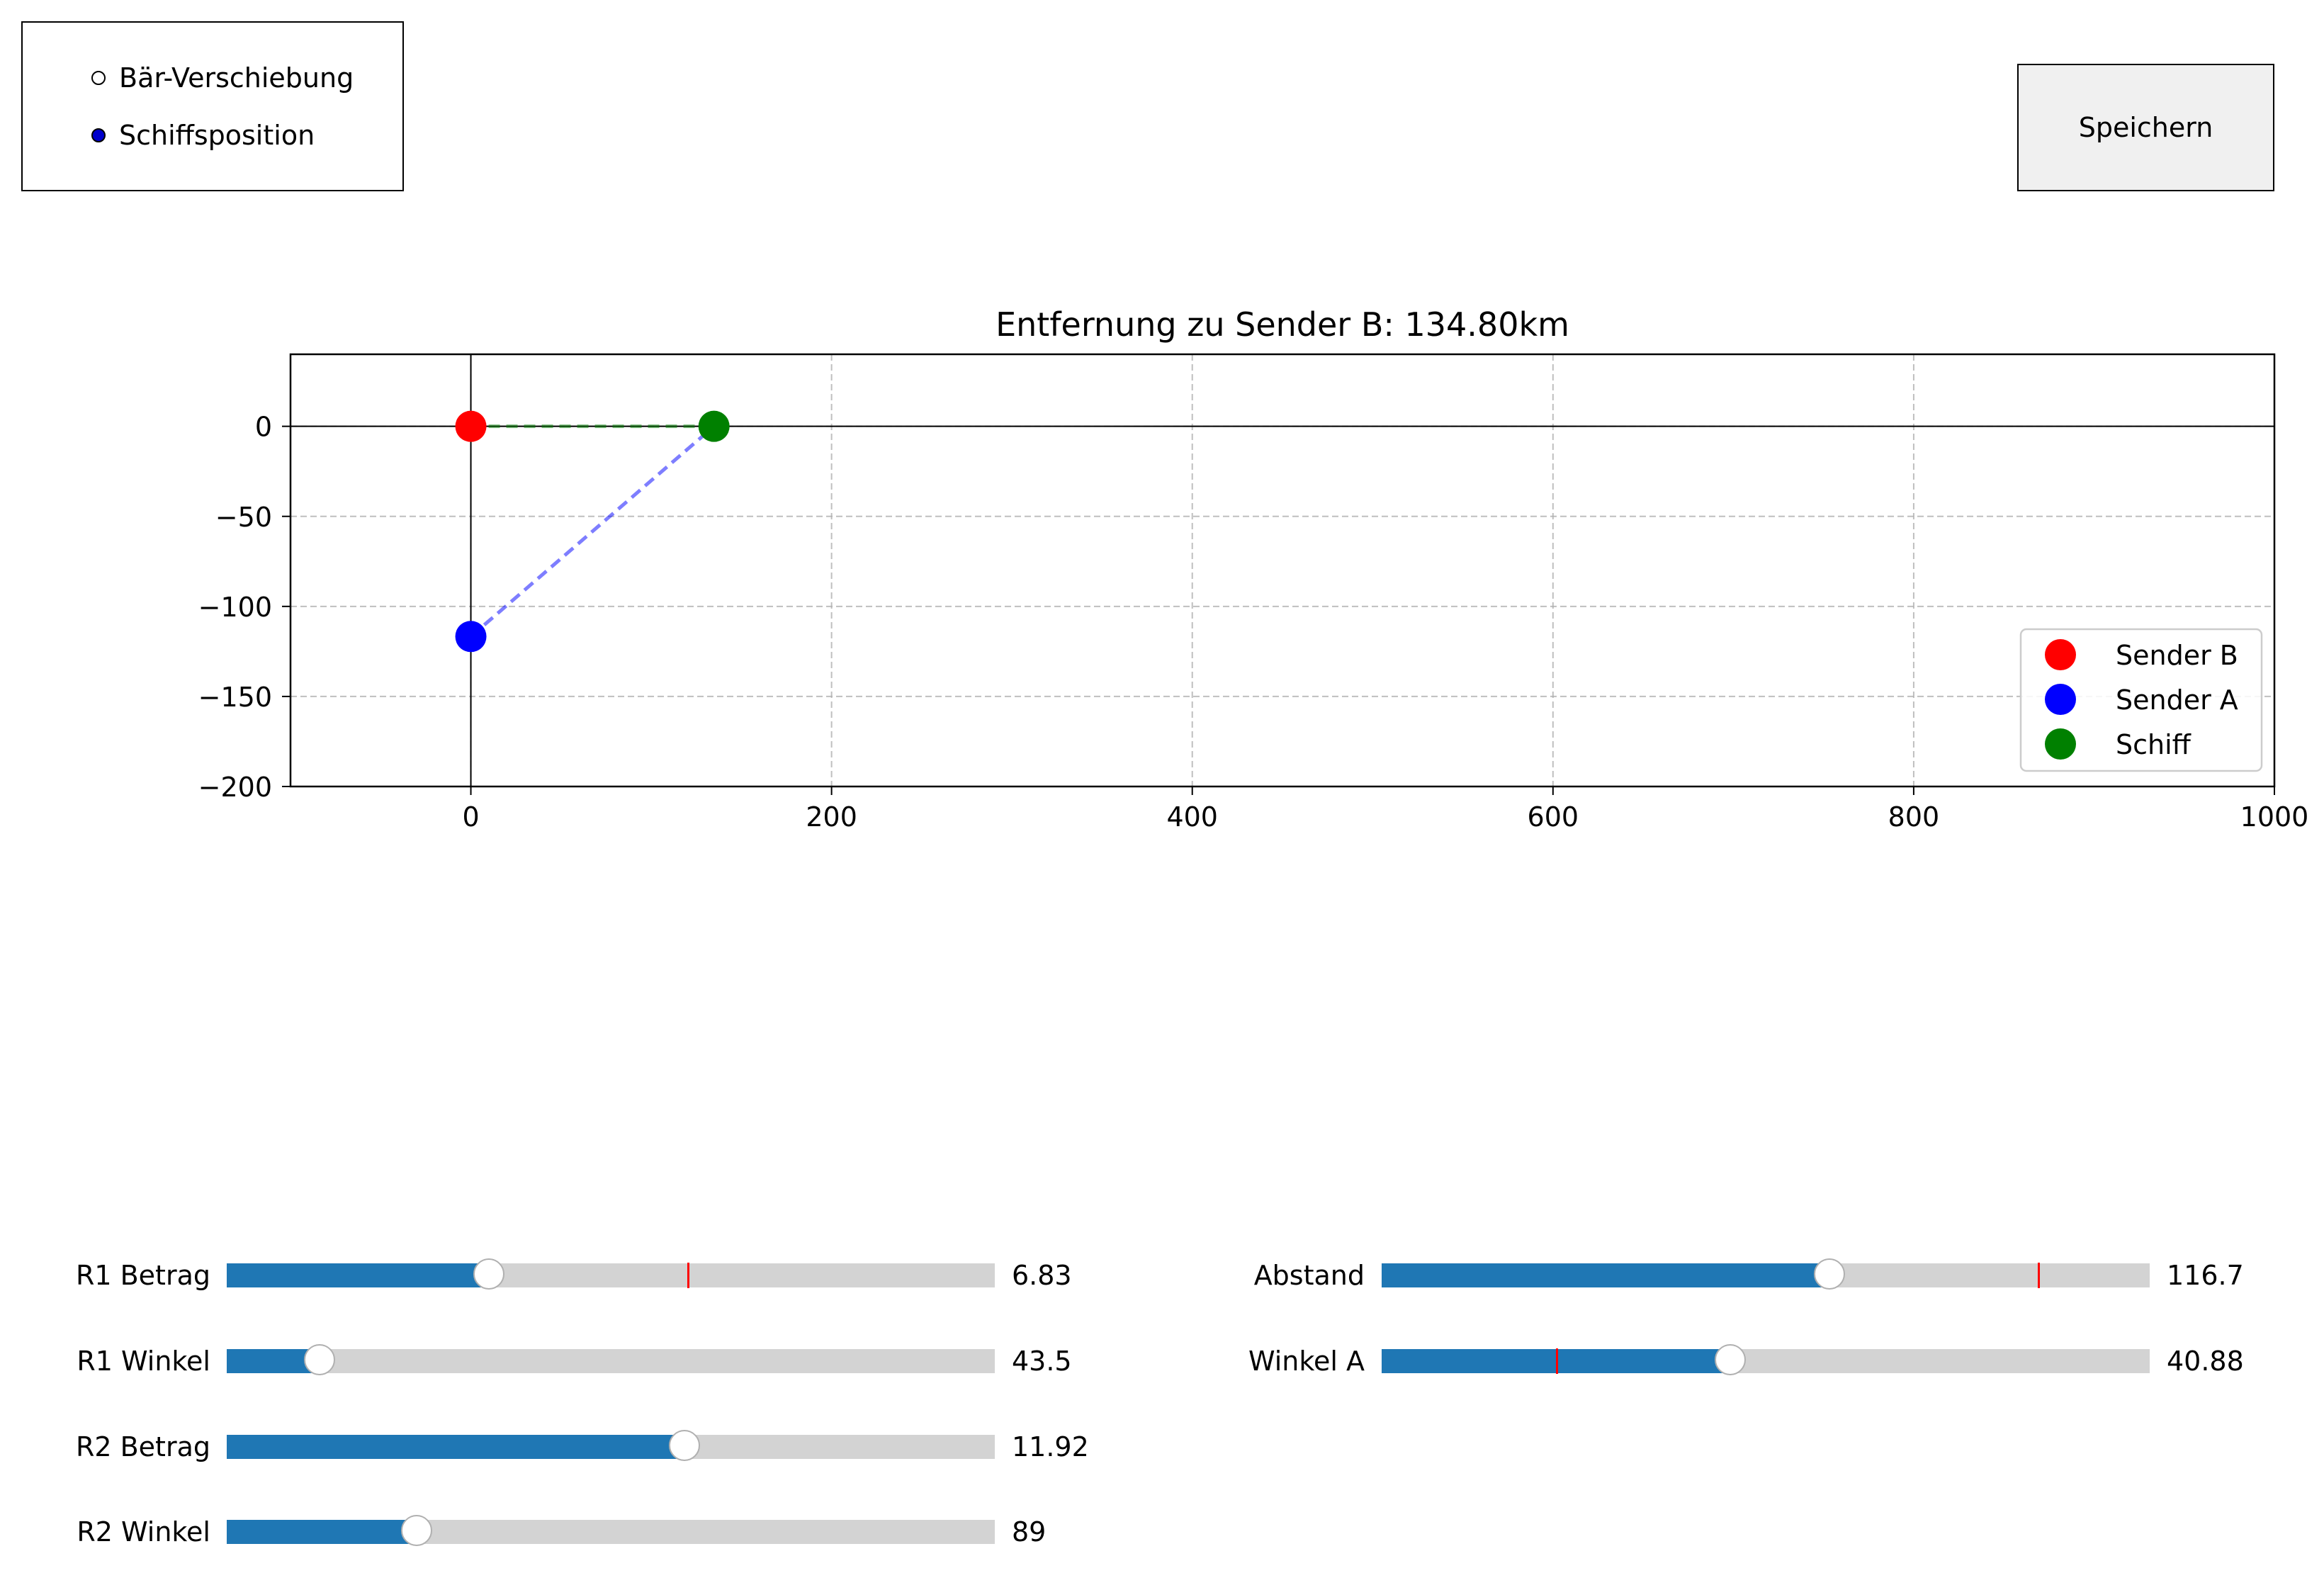 This screenshot has height=1573, width=2324. Describe the element at coordinates (1309, 1275) in the screenshot. I see `abstand-label: Abstand` at that location.